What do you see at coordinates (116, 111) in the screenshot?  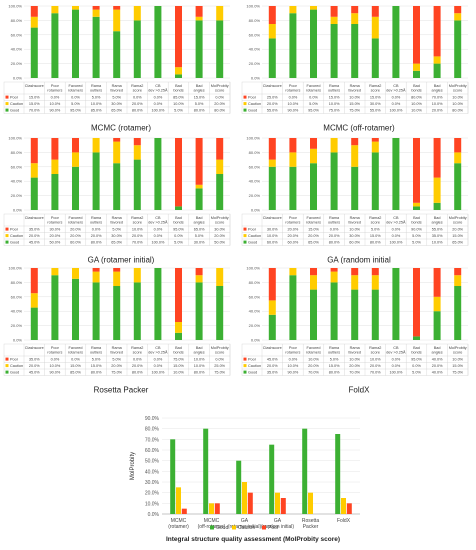 I see `table-cell: 65.0%` at bounding box center [116, 111].